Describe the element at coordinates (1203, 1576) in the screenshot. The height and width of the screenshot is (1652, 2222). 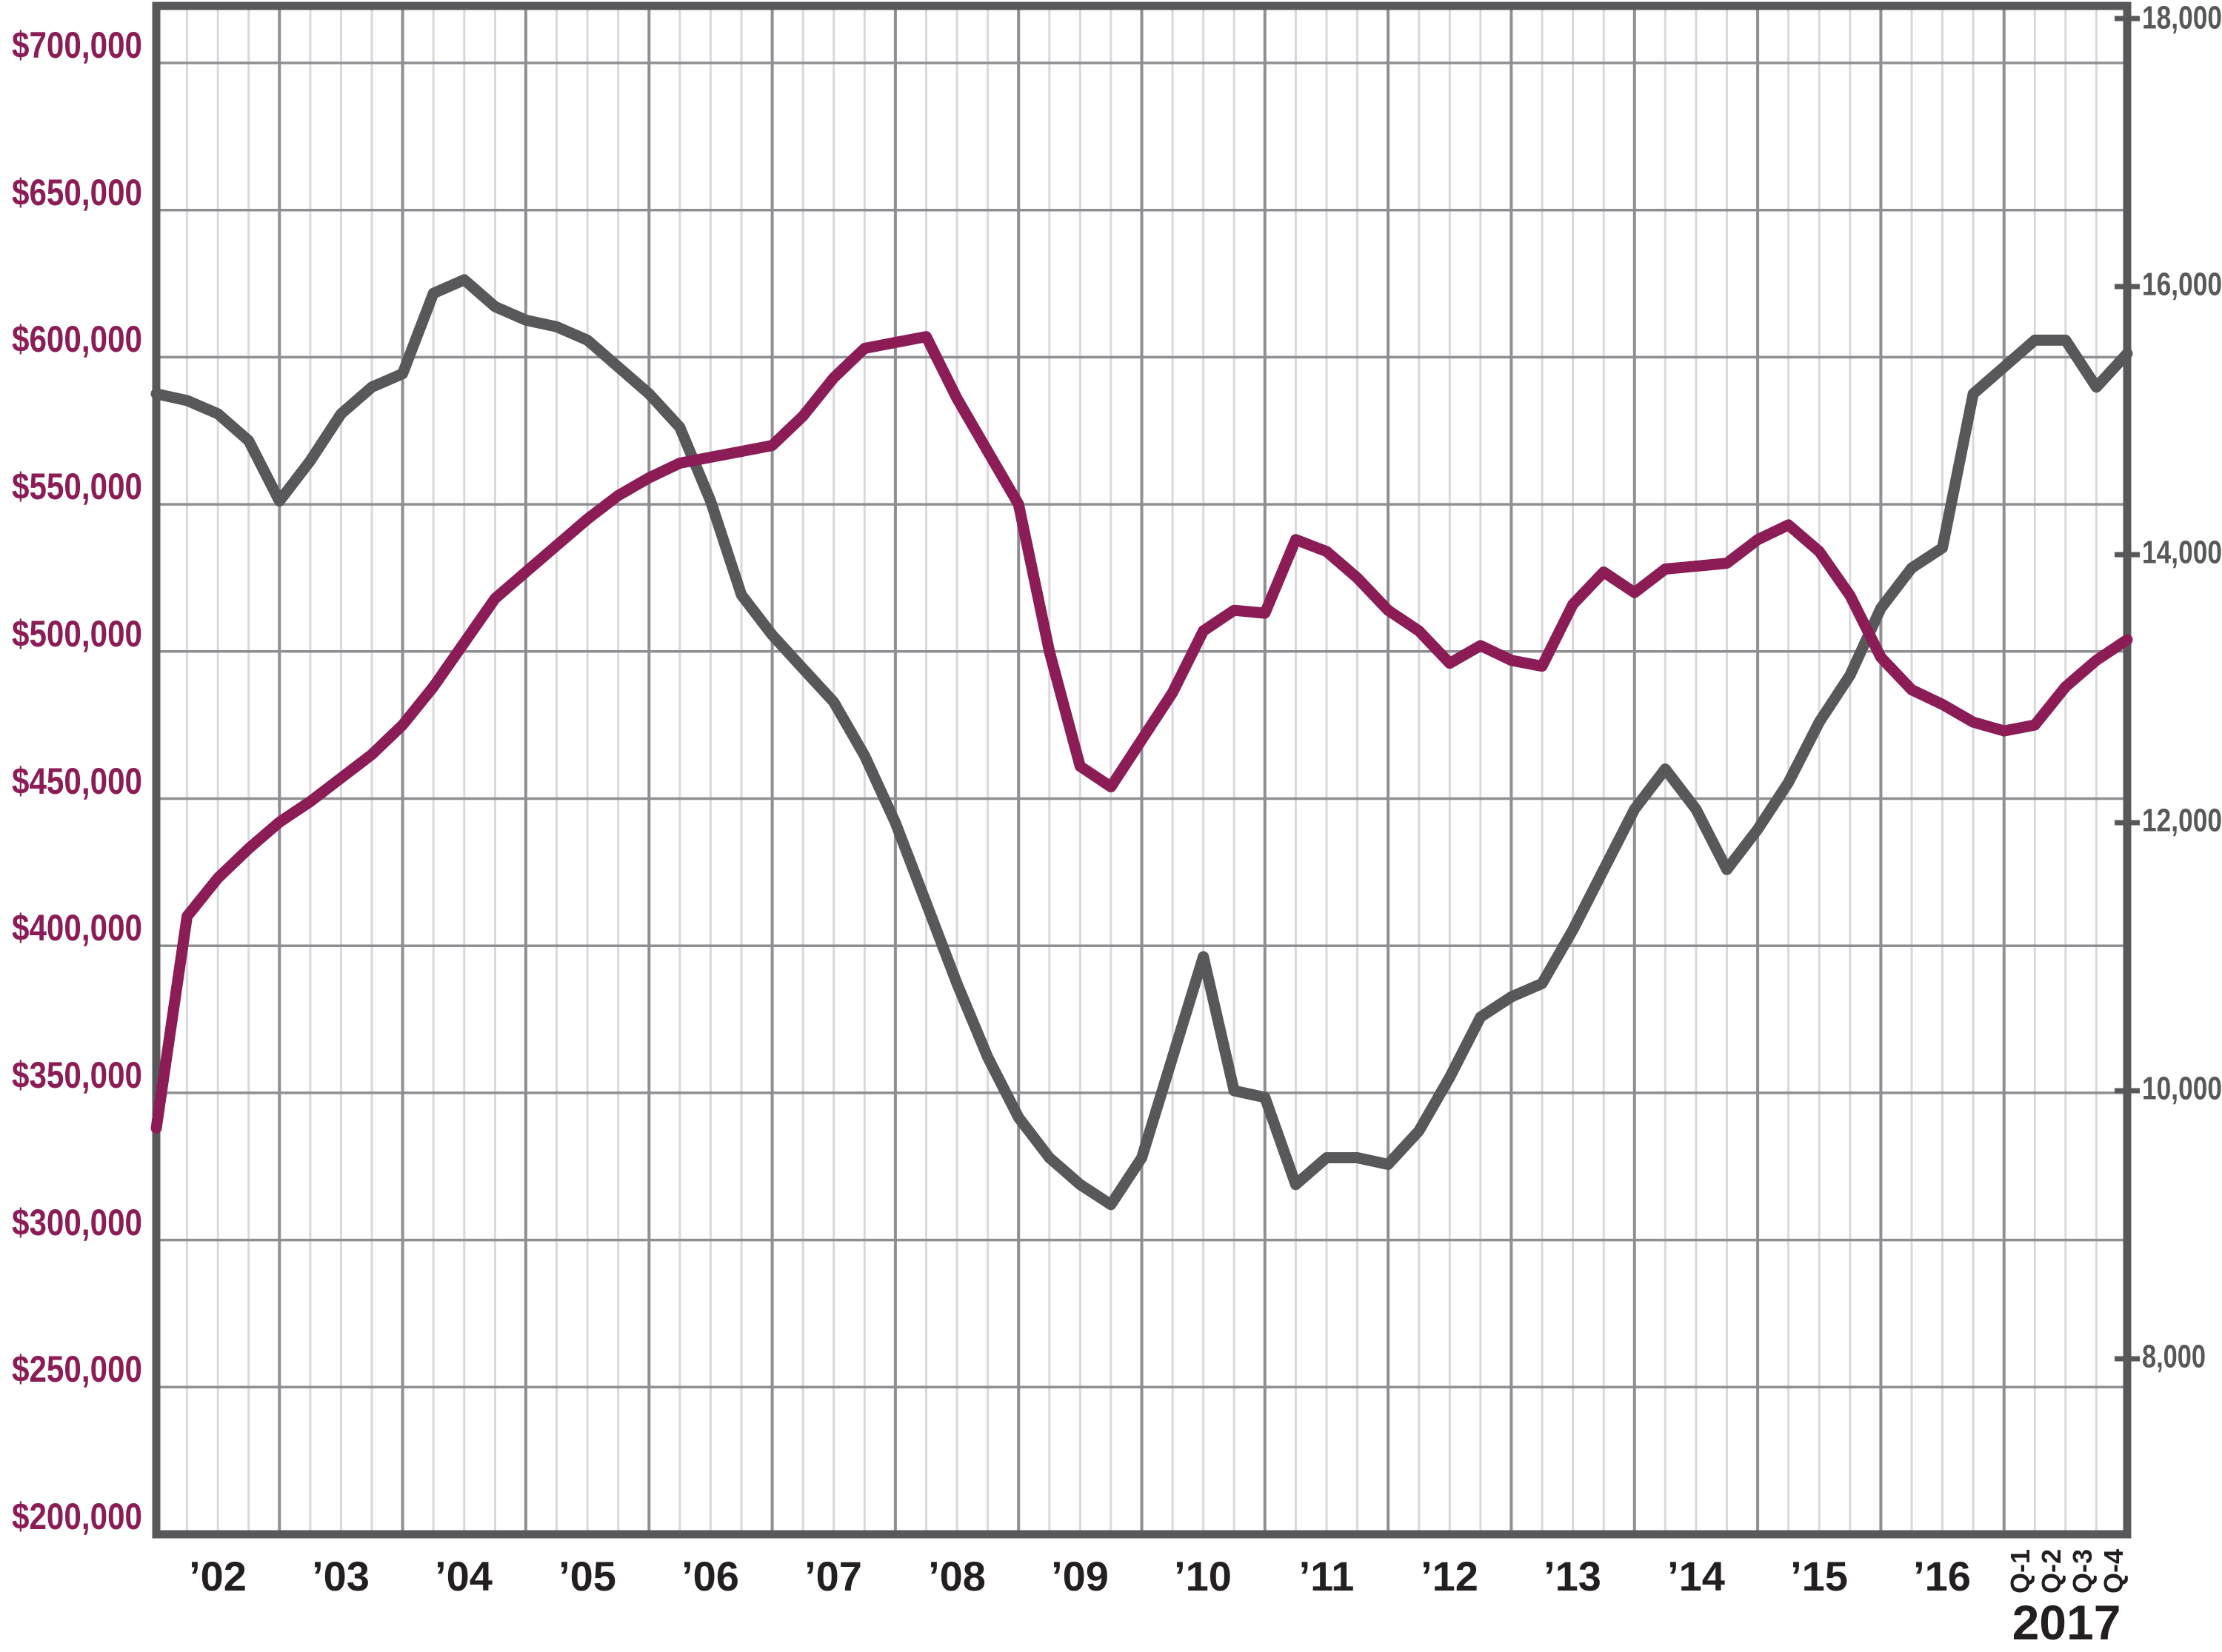
I see `x-axis-year-label: ’10` at that location.